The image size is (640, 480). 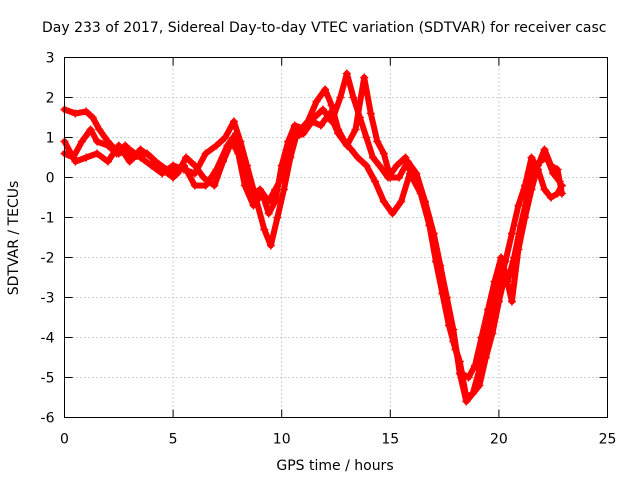 I want to click on y-tick-label: 1, so click(x=50, y=139).